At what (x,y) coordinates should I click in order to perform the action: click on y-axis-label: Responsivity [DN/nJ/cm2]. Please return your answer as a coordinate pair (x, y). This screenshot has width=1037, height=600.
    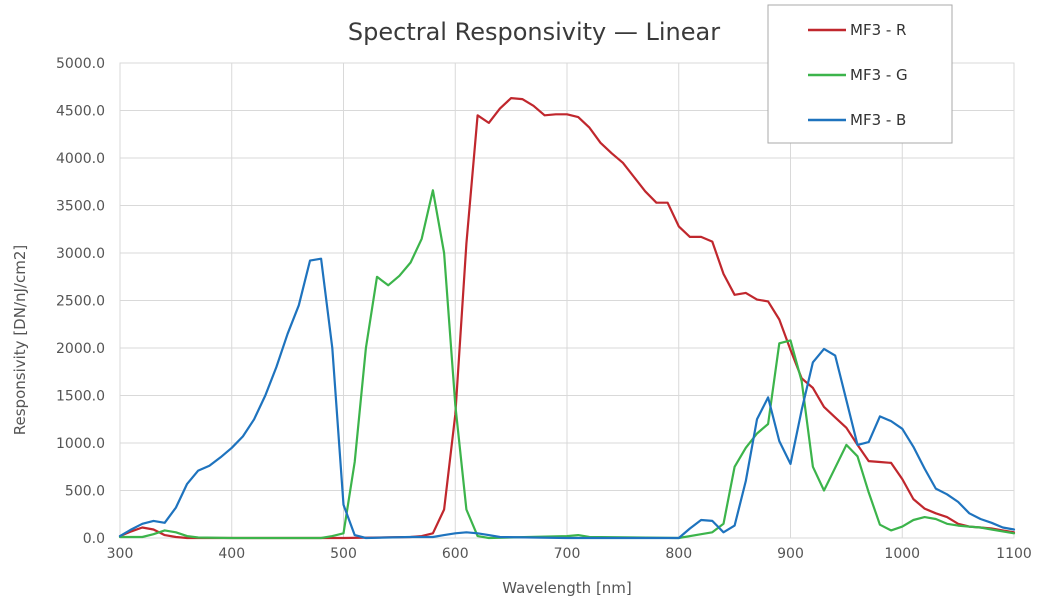
    Looking at the image, I should click on (20, 340).